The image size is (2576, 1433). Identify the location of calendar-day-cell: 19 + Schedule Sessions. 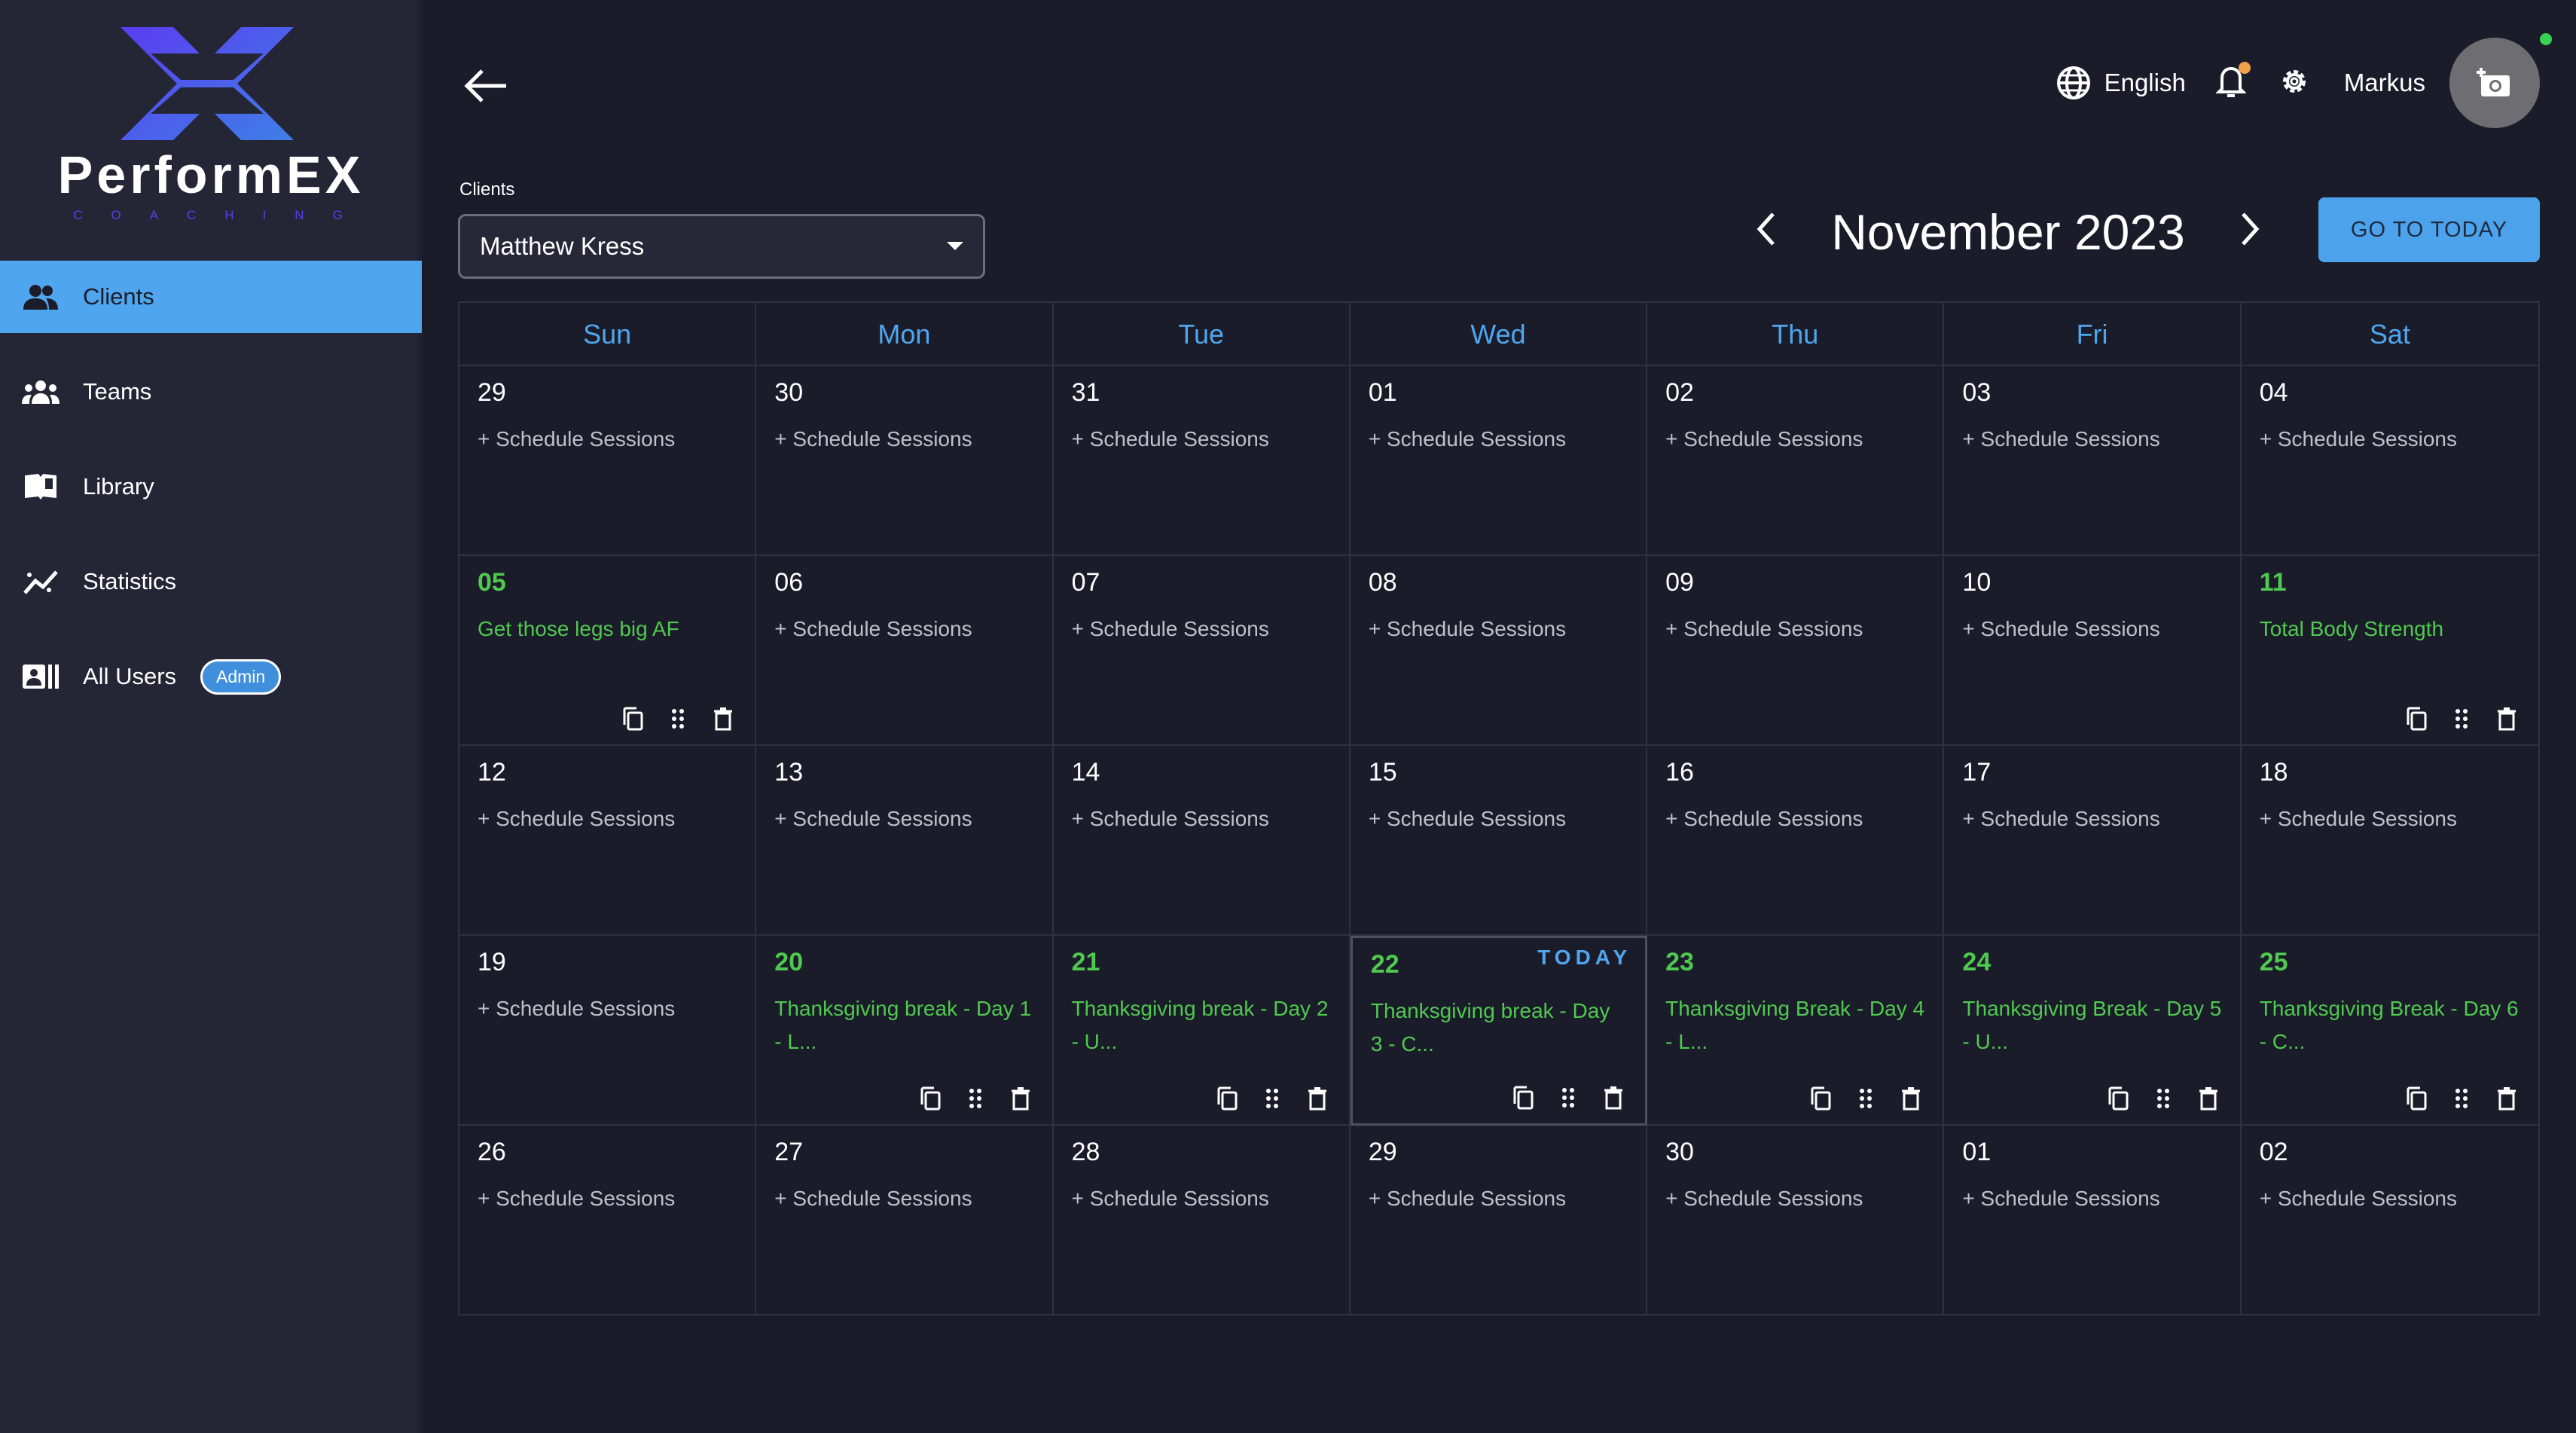
(608, 1031).